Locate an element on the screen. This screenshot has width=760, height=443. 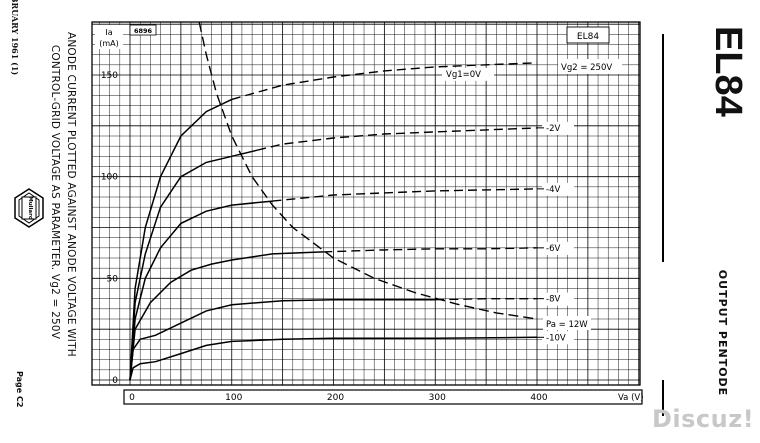
right-rule-bottom is located at coordinates (663, 398).